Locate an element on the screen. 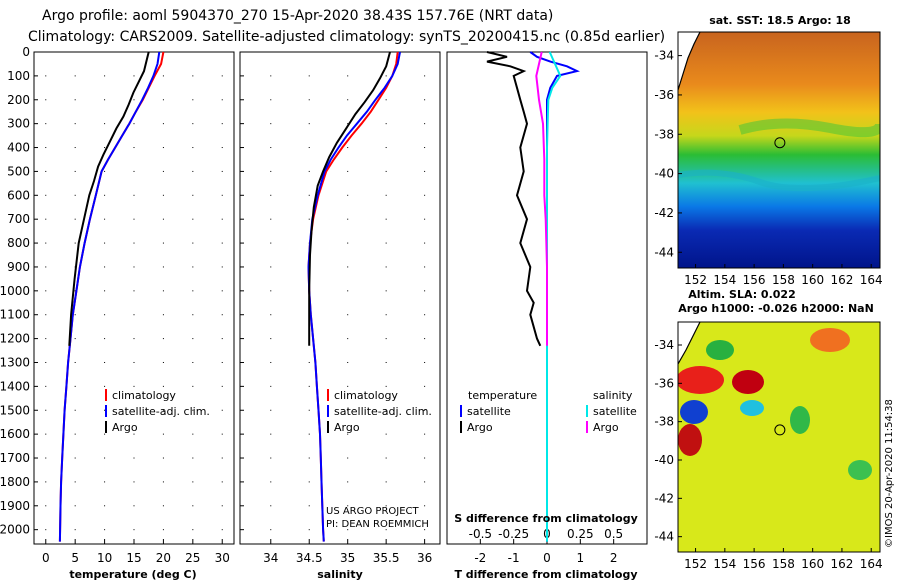 The image size is (900, 580). salinity-xtick-label: 35.5 is located at coordinates (386, 558).